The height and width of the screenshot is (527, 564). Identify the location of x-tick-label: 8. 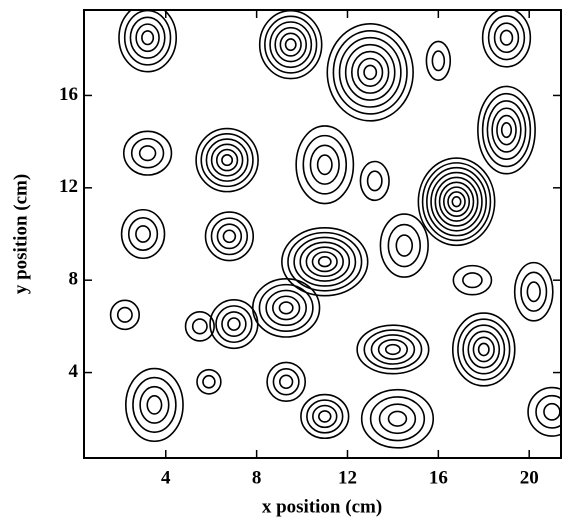
(257, 477).